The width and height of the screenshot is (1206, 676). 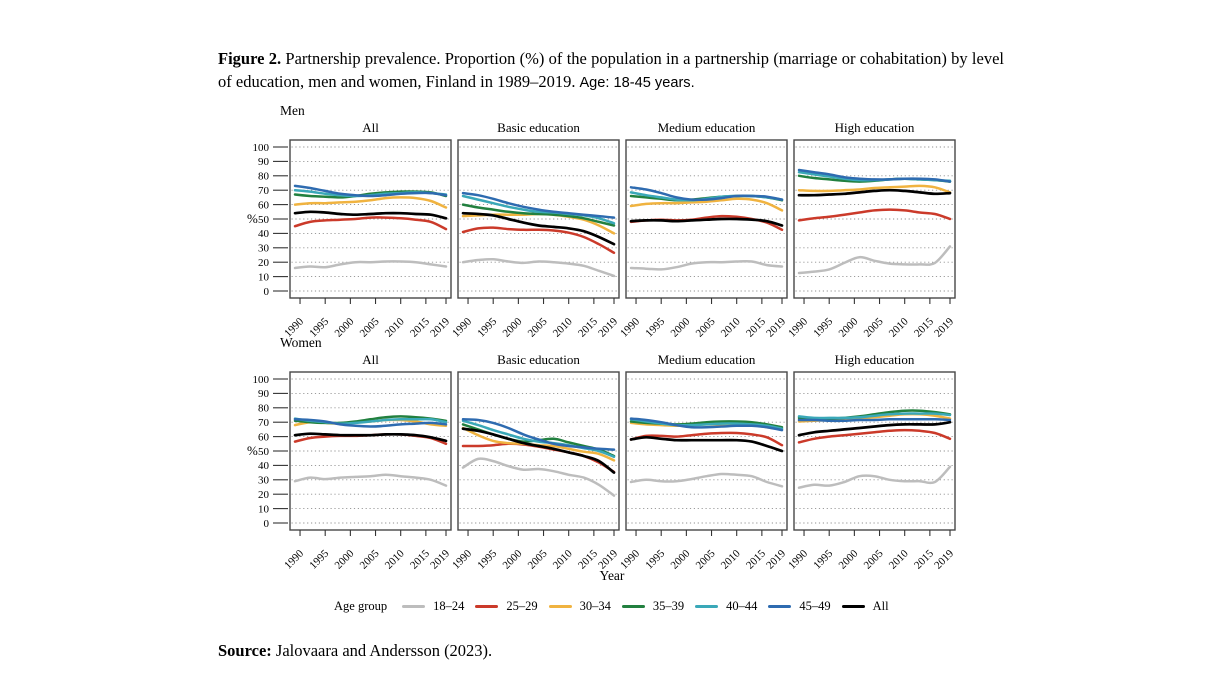 I want to click on source-note: Source: Jalovaara and Andersson (2023)., so click(x=355, y=651).